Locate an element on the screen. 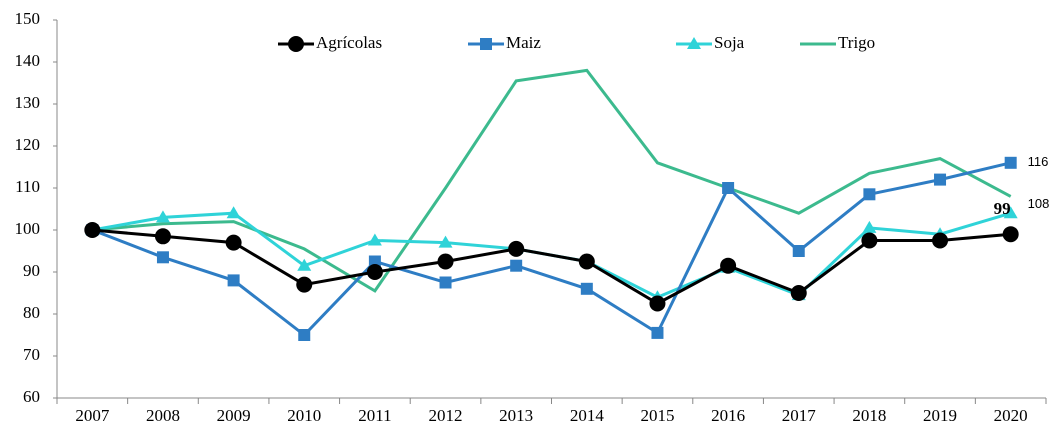 This screenshot has height=430, width=1051. x-tick-label: 2017 is located at coordinates (799, 415).